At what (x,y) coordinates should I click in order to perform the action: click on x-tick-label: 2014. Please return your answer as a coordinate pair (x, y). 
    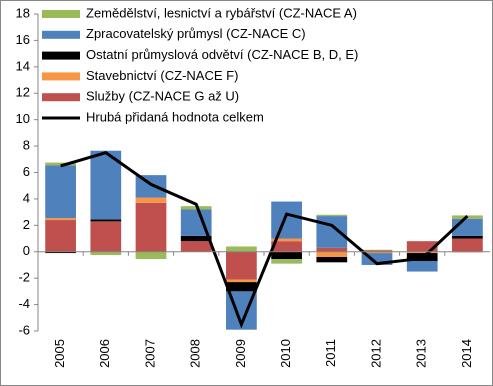
    Looking at the image, I should click on (466, 353).